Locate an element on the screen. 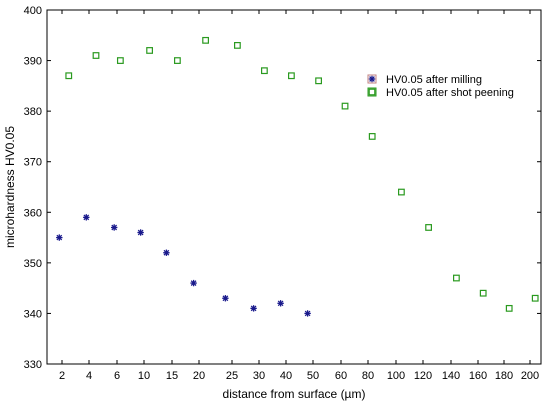 The image size is (550, 406). x-axis-label: distance from surface (µm) is located at coordinates (294, 394).